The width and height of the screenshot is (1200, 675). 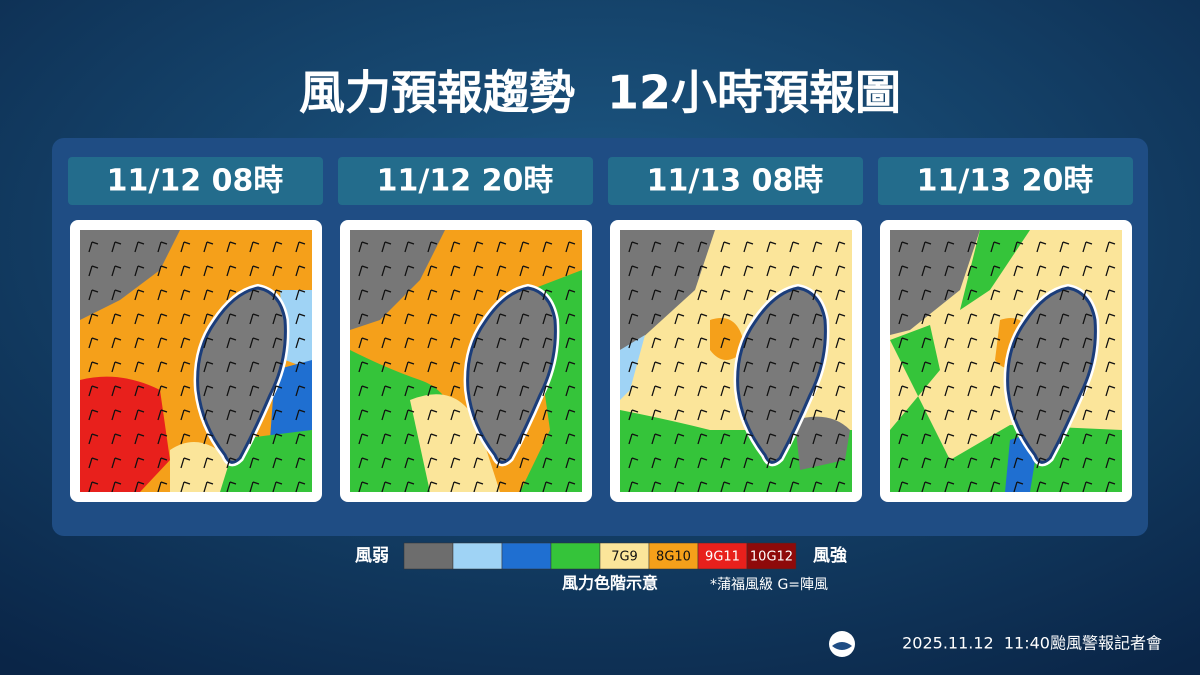 I want to click on legend-note: *蒲福風級 G=陣風, so click(x=769, y=585).